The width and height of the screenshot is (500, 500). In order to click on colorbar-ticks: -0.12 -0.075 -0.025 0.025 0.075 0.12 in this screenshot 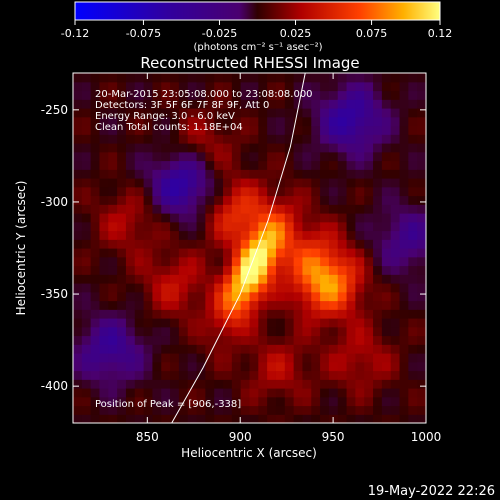, I will do `click(256, 30)`.